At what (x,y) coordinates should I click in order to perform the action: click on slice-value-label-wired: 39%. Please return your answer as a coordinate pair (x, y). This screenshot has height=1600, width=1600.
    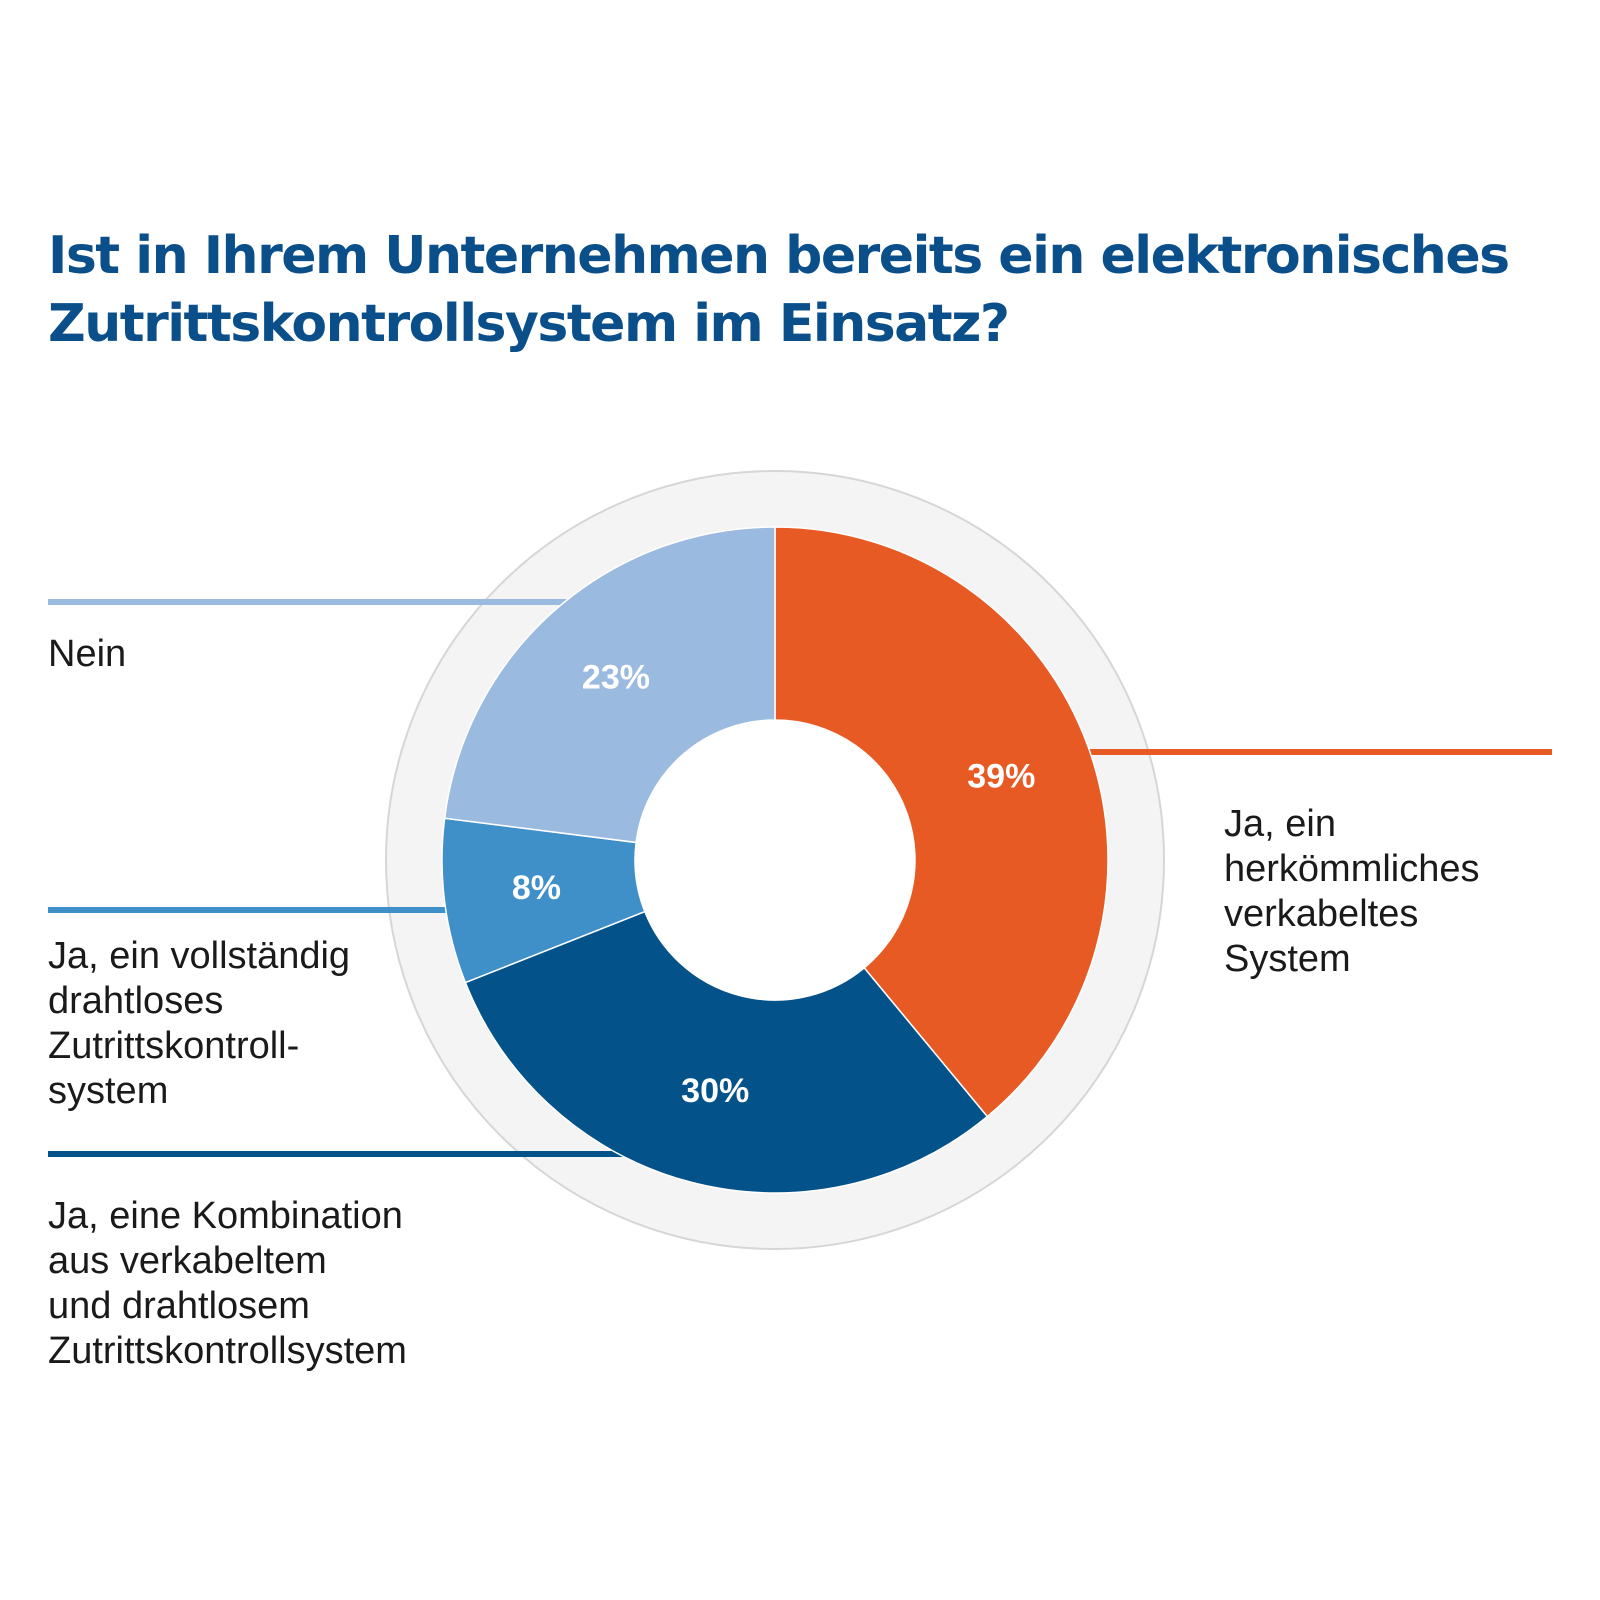
    Looking at the image, I should click on (1001, 777).